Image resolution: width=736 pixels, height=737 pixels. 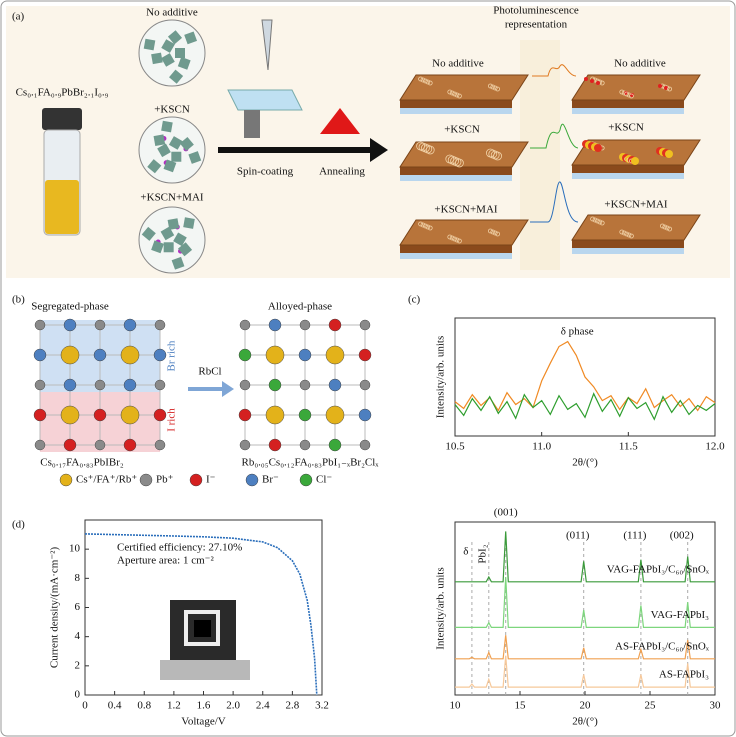 I want to click on solution-label: +KSCN+MAI, so click(x=171, y=198).